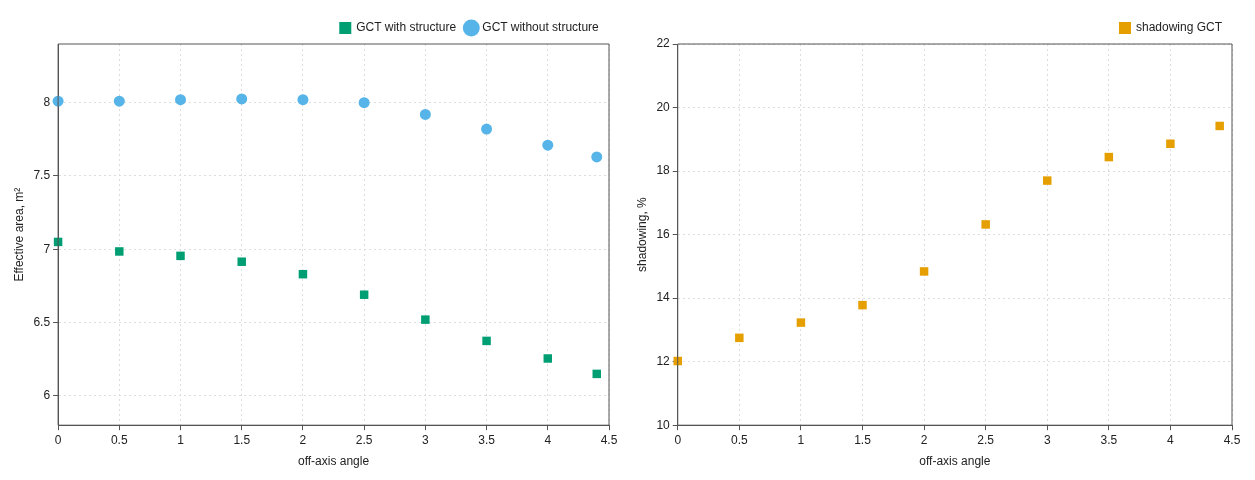 The height and width of the screenshot is (480, 1255). I want to click on y-tick-label: 20, so click(663, 106).